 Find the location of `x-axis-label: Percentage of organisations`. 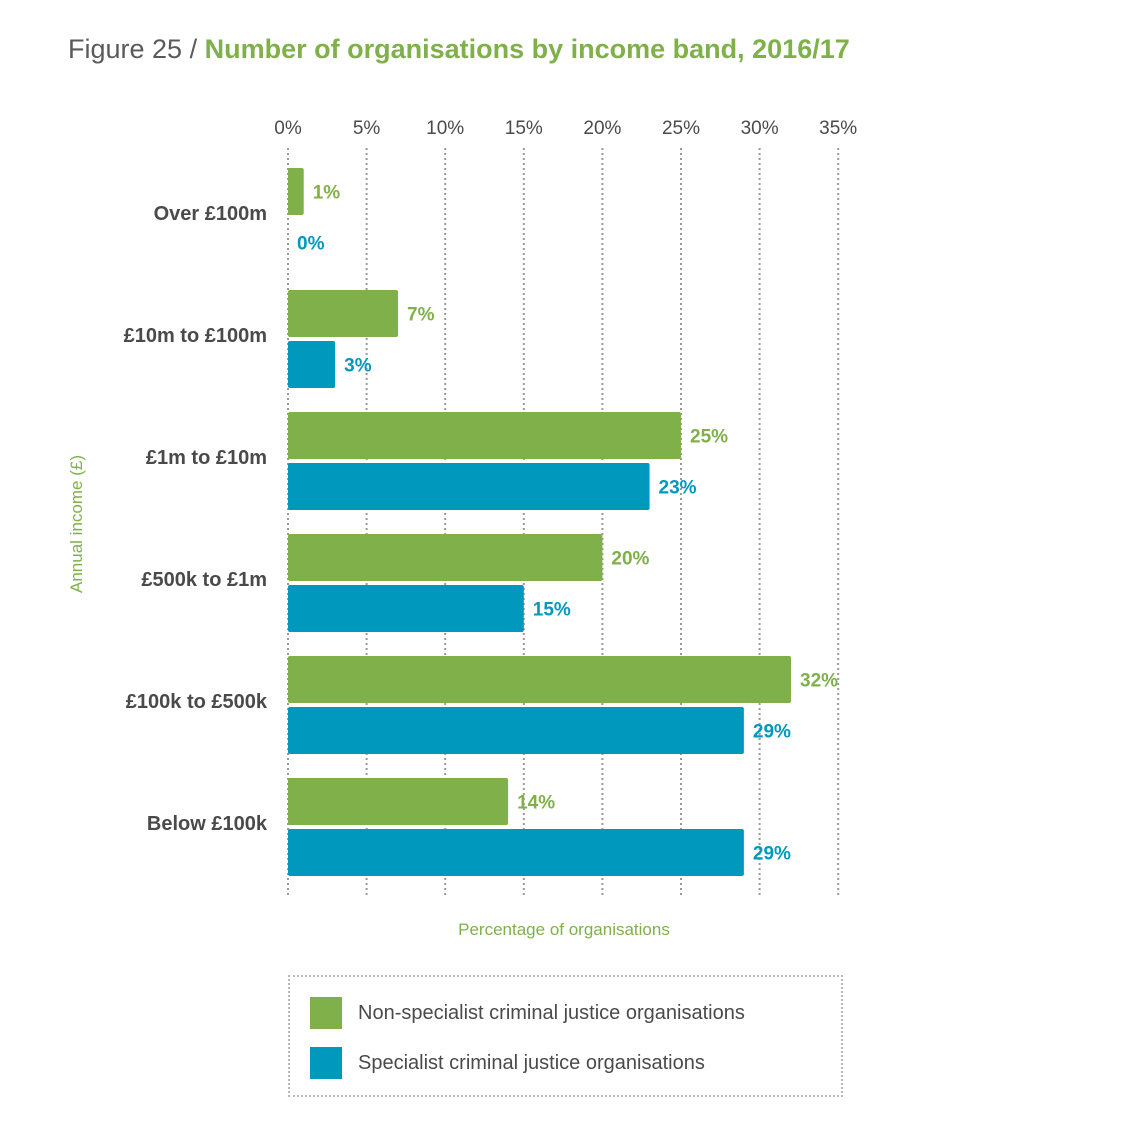

x-axis-label: Percentage of organisations is located at coordinates (564, 929).